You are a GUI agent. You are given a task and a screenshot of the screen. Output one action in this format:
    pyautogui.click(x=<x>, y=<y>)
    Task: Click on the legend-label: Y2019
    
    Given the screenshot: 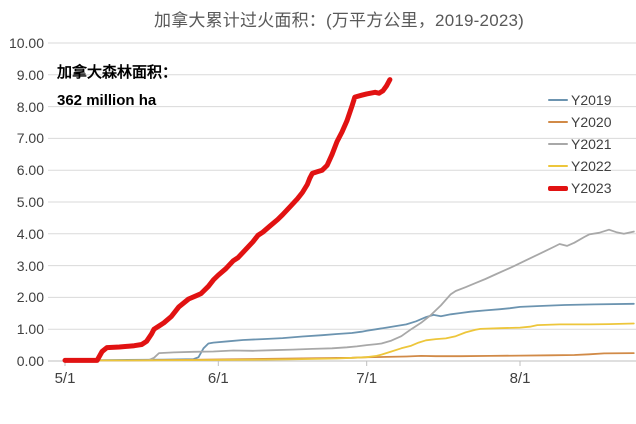 What is the action you would take?
    pyautogui.click(x=591, y=100)
    